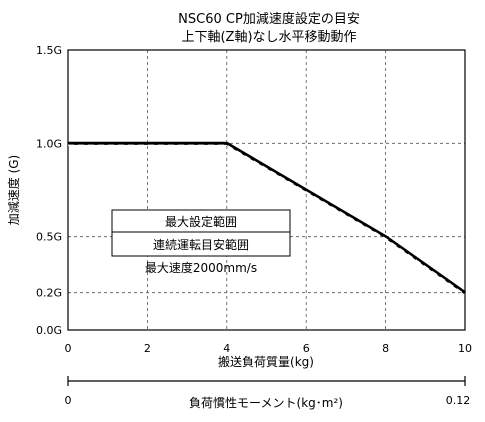 The width and height of the screenshot is (485, 422). Describe the element at coordinates (49, 293) in the screenshot. I see `y-tick-label: 0.2G` at that location.